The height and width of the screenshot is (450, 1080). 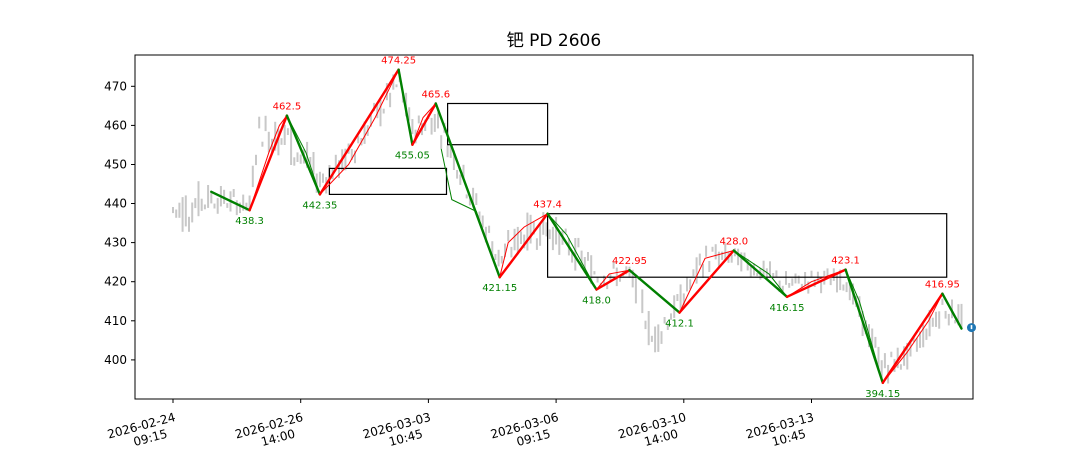 What do you see at coordinates (287, 107) in the screenshot?
I see `high-pivot-label: 462.5` at bounding box center [287, 107].